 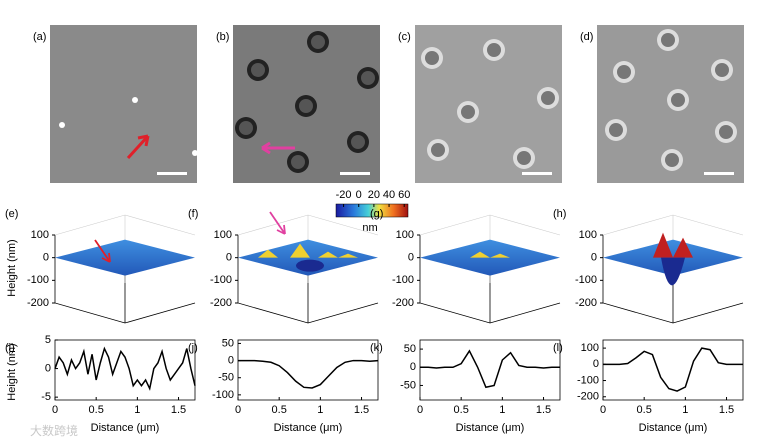 What do you see at coordinates (404, 195) in the screenshot?
I see `colorbar-tick-label: 60` at bounding box center [404, 195].